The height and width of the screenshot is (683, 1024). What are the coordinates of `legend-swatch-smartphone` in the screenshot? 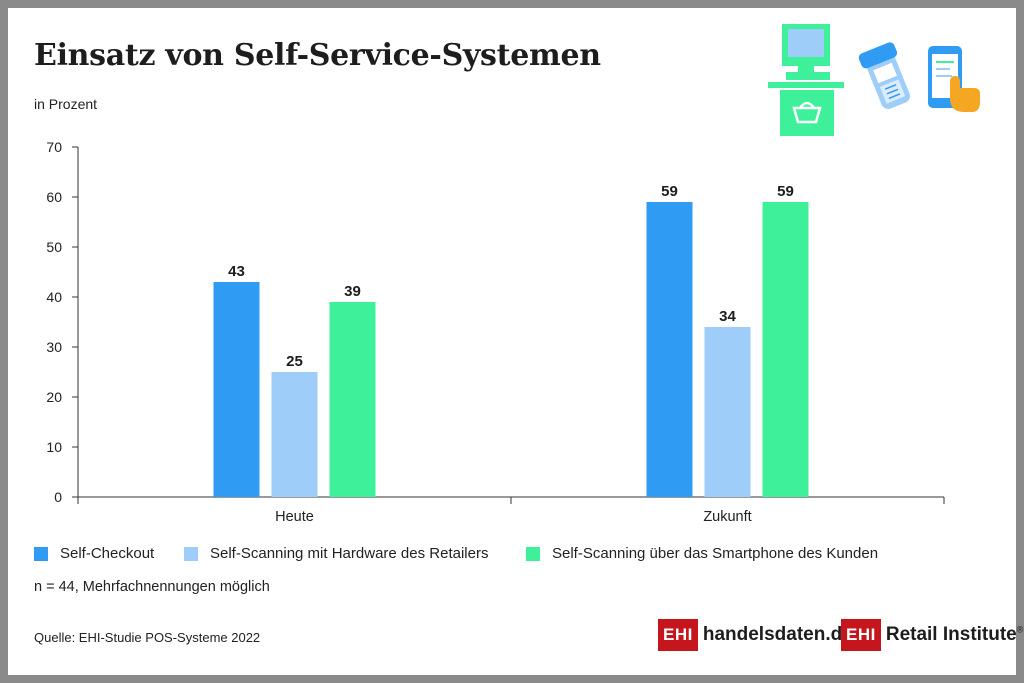 It's located at (533, 553).